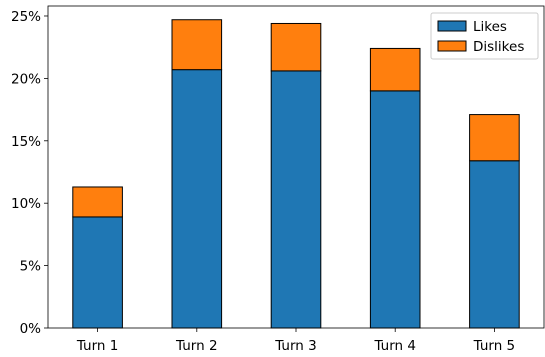  Describe the element at coordinates (26, 17) in the screenshot. I see `y-tick-label: 25%` at that location.